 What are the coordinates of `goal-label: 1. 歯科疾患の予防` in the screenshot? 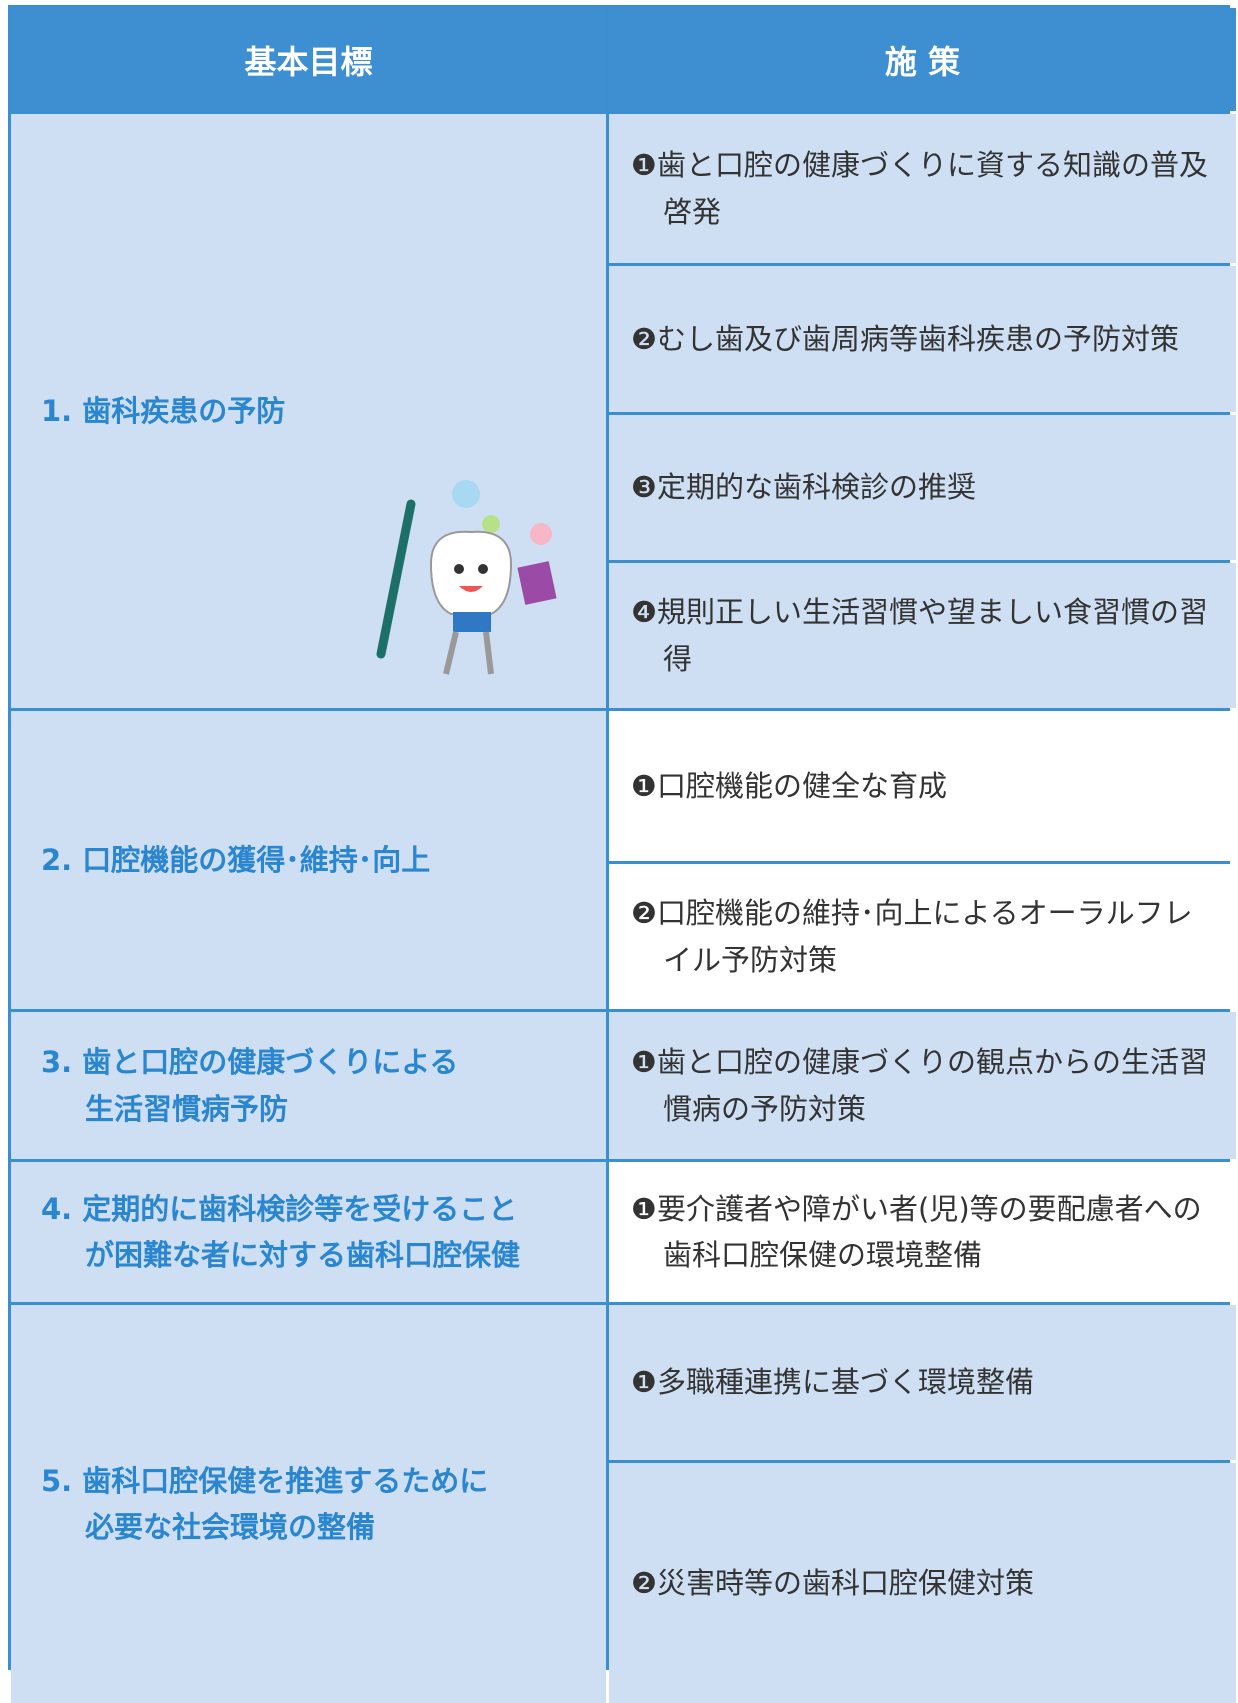 It's located at (163, 410).